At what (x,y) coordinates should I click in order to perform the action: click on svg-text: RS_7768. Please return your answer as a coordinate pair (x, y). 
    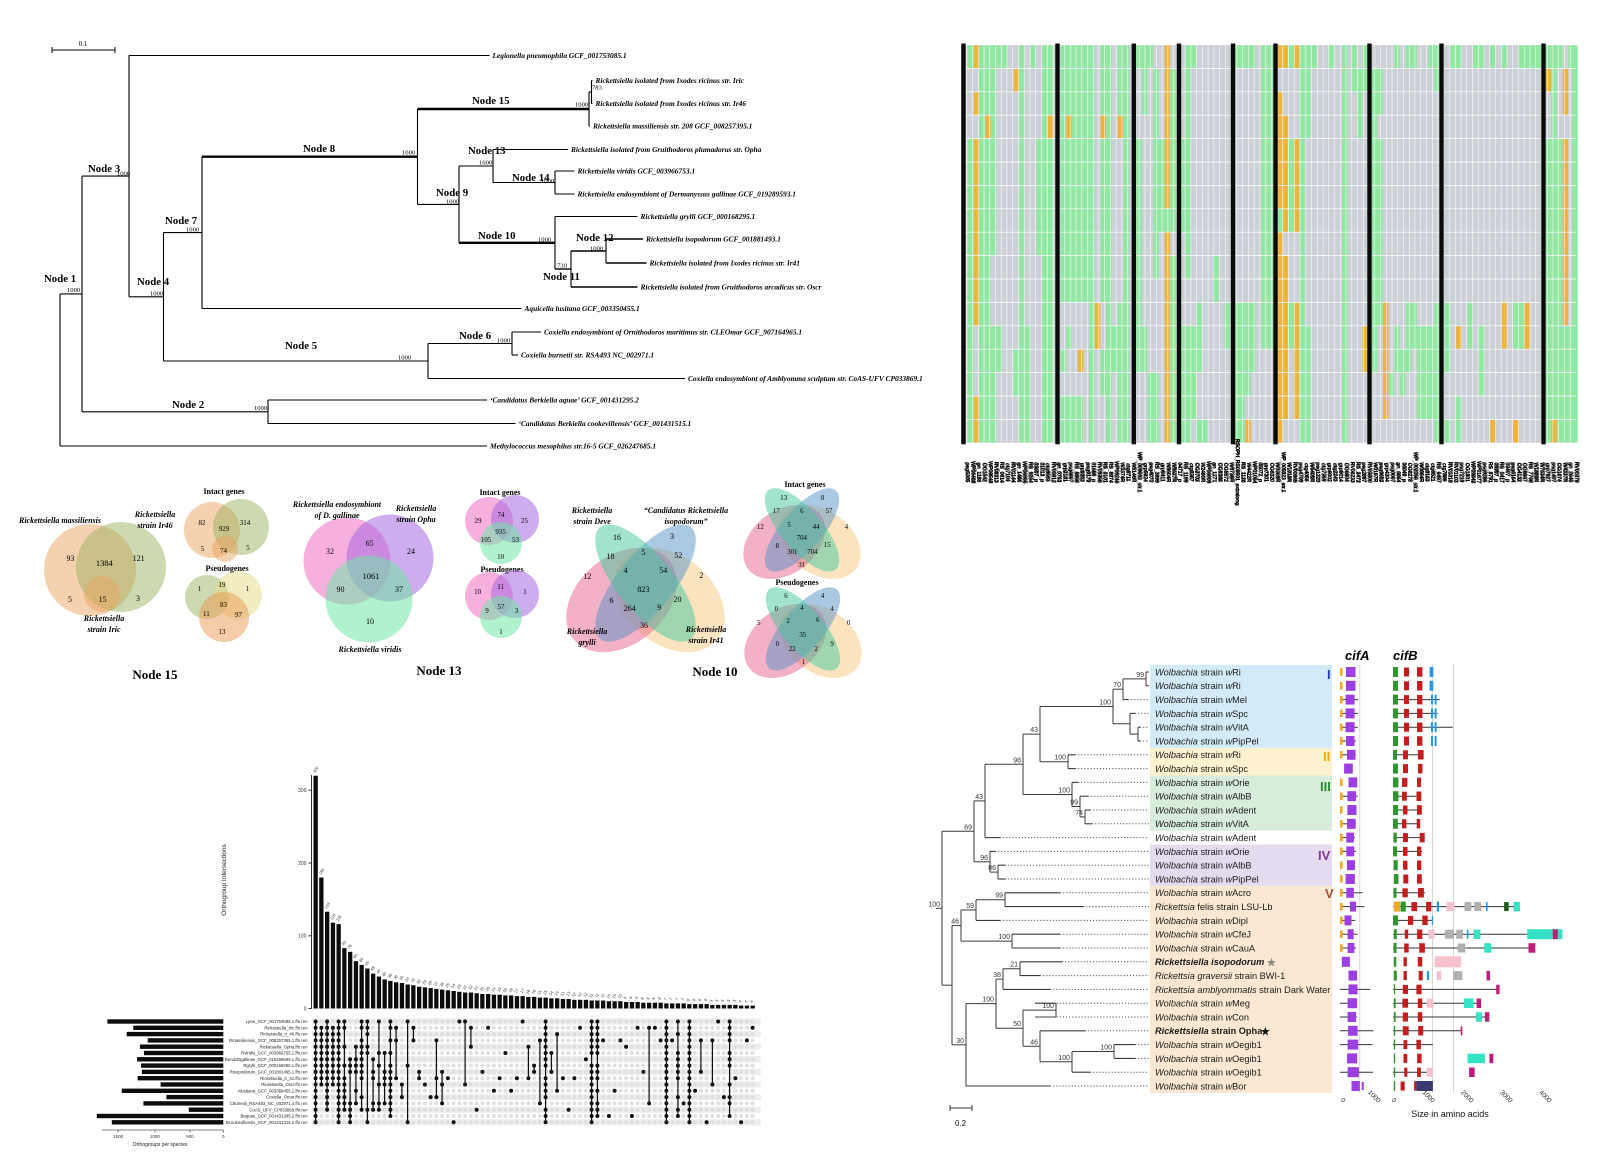
    Looking at the image, I should click on (1530, 472).